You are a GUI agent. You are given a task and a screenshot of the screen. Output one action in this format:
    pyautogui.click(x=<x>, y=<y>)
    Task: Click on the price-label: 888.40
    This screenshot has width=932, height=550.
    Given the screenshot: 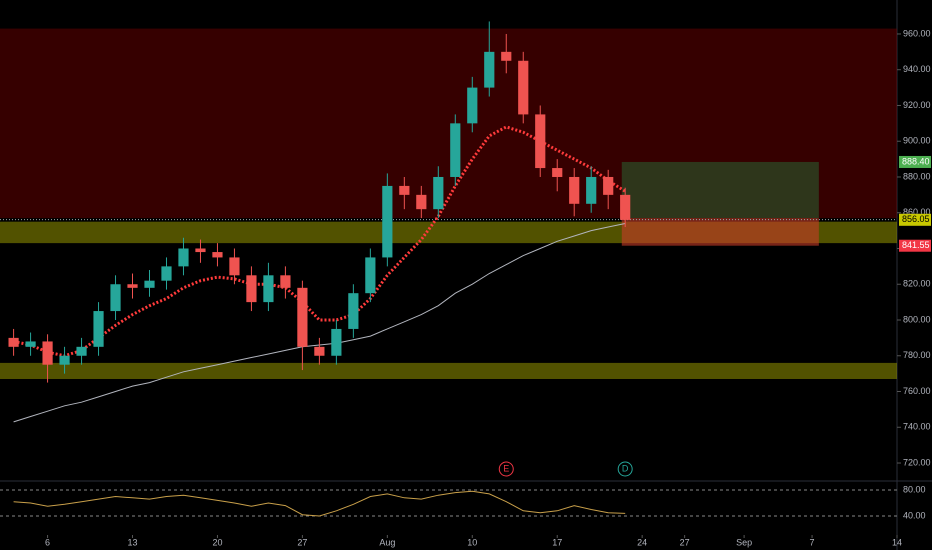 What is the action you would take?
    pyautogui.click(x=916, y=161)
    